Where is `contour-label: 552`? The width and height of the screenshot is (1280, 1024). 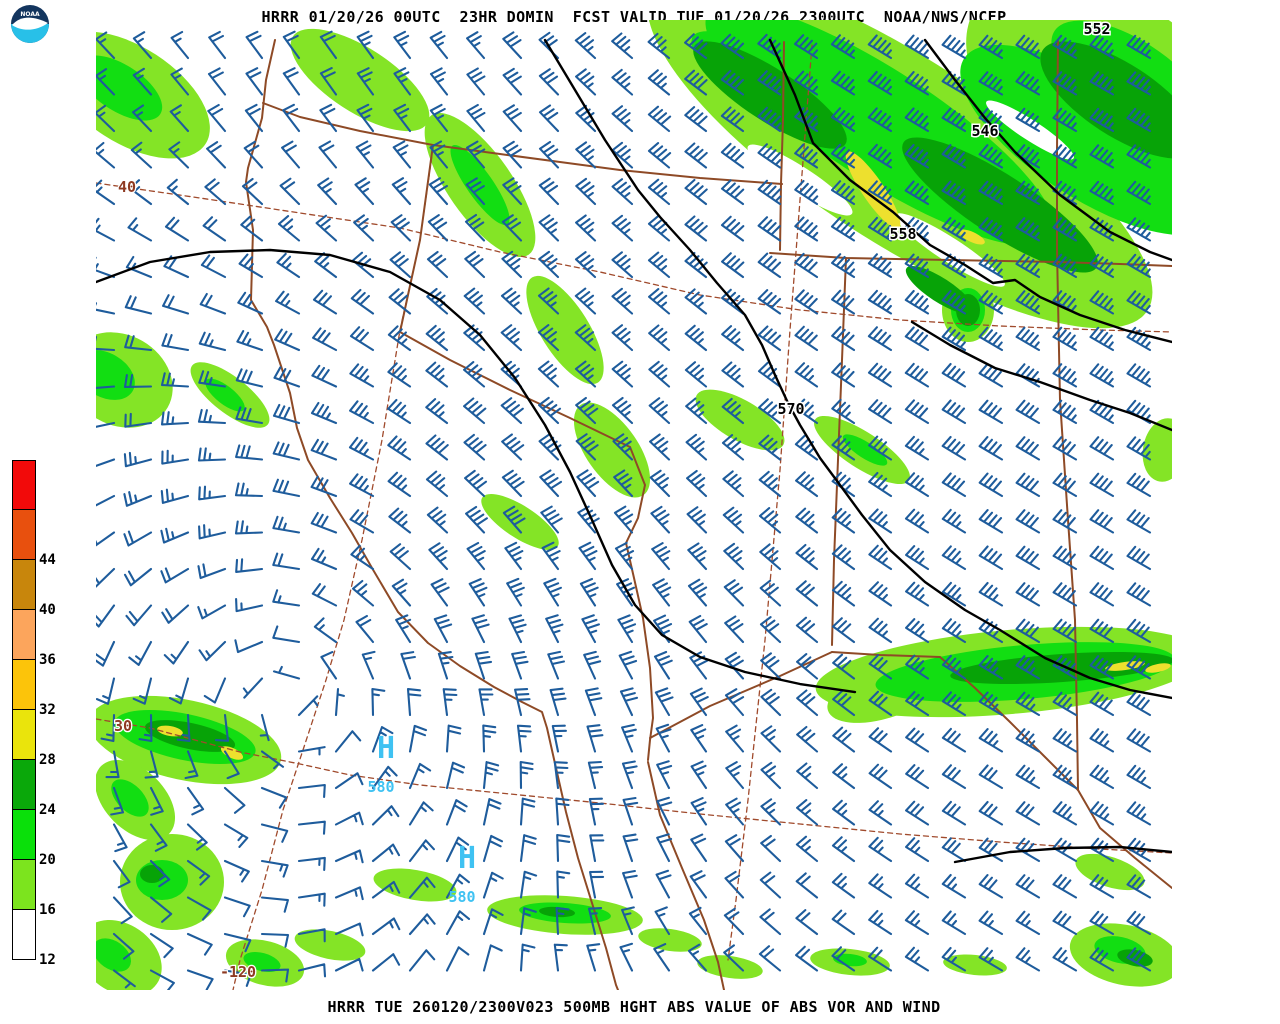 contour-label: 552 is located at coordinates (1096, 29).